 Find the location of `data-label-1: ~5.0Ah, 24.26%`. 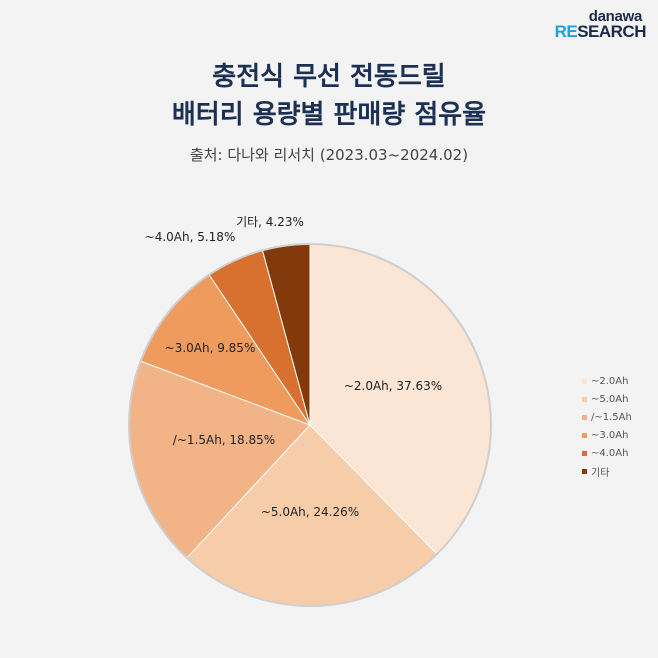

data-label-1: ~5.0Ah, 24.26% is located at coordinates (310, 512).